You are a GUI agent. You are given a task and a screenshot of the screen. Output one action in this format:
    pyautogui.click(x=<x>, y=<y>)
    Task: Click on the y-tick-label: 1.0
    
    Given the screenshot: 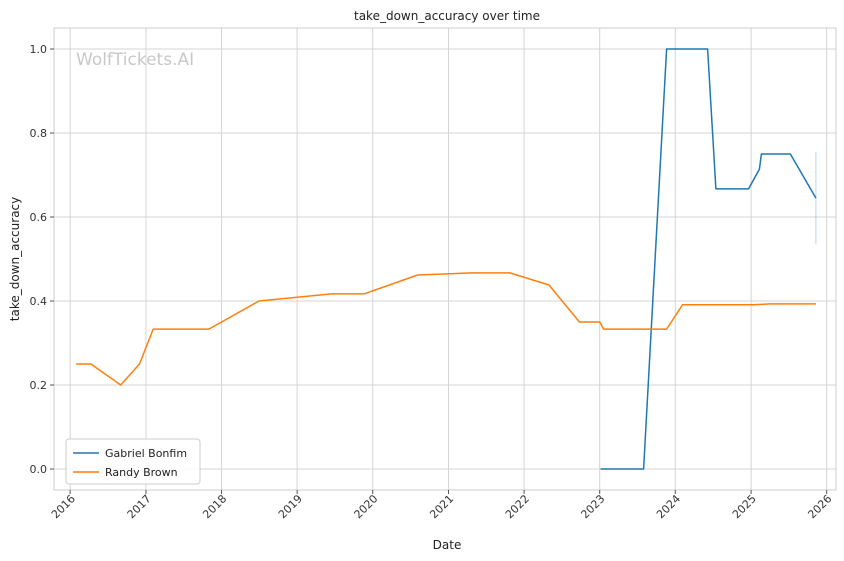 What is the action you would take?
    pyautogui.click(x=39, y=49)
    